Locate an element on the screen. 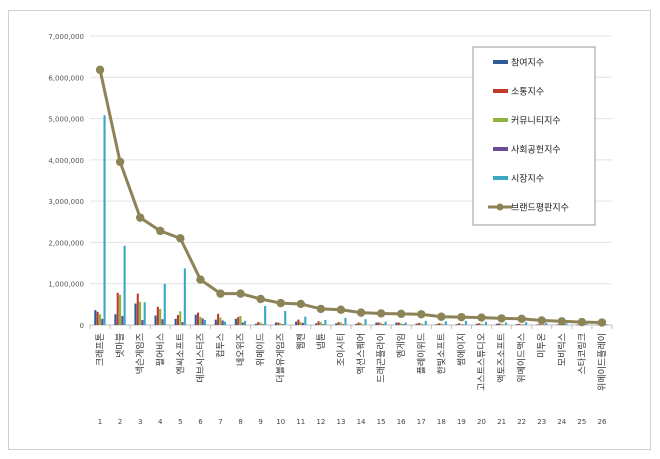 The height and width of the screenshot is (459, 660). x-rank-label: 18 is located at coordinates (441, 422).